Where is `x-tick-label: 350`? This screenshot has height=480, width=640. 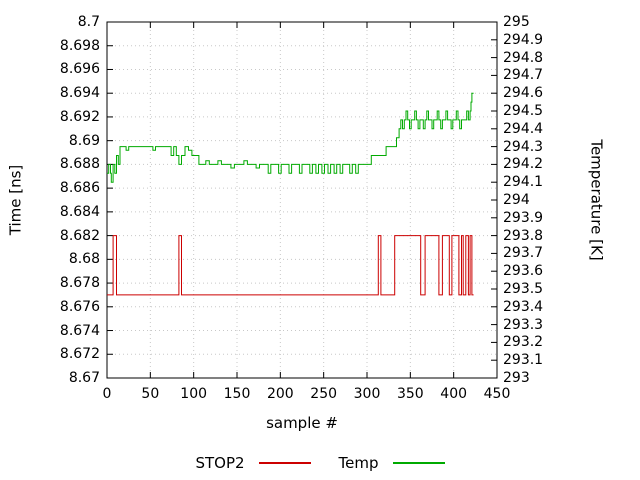
x-tick-label: 350 is located at coordinates (410, 394).